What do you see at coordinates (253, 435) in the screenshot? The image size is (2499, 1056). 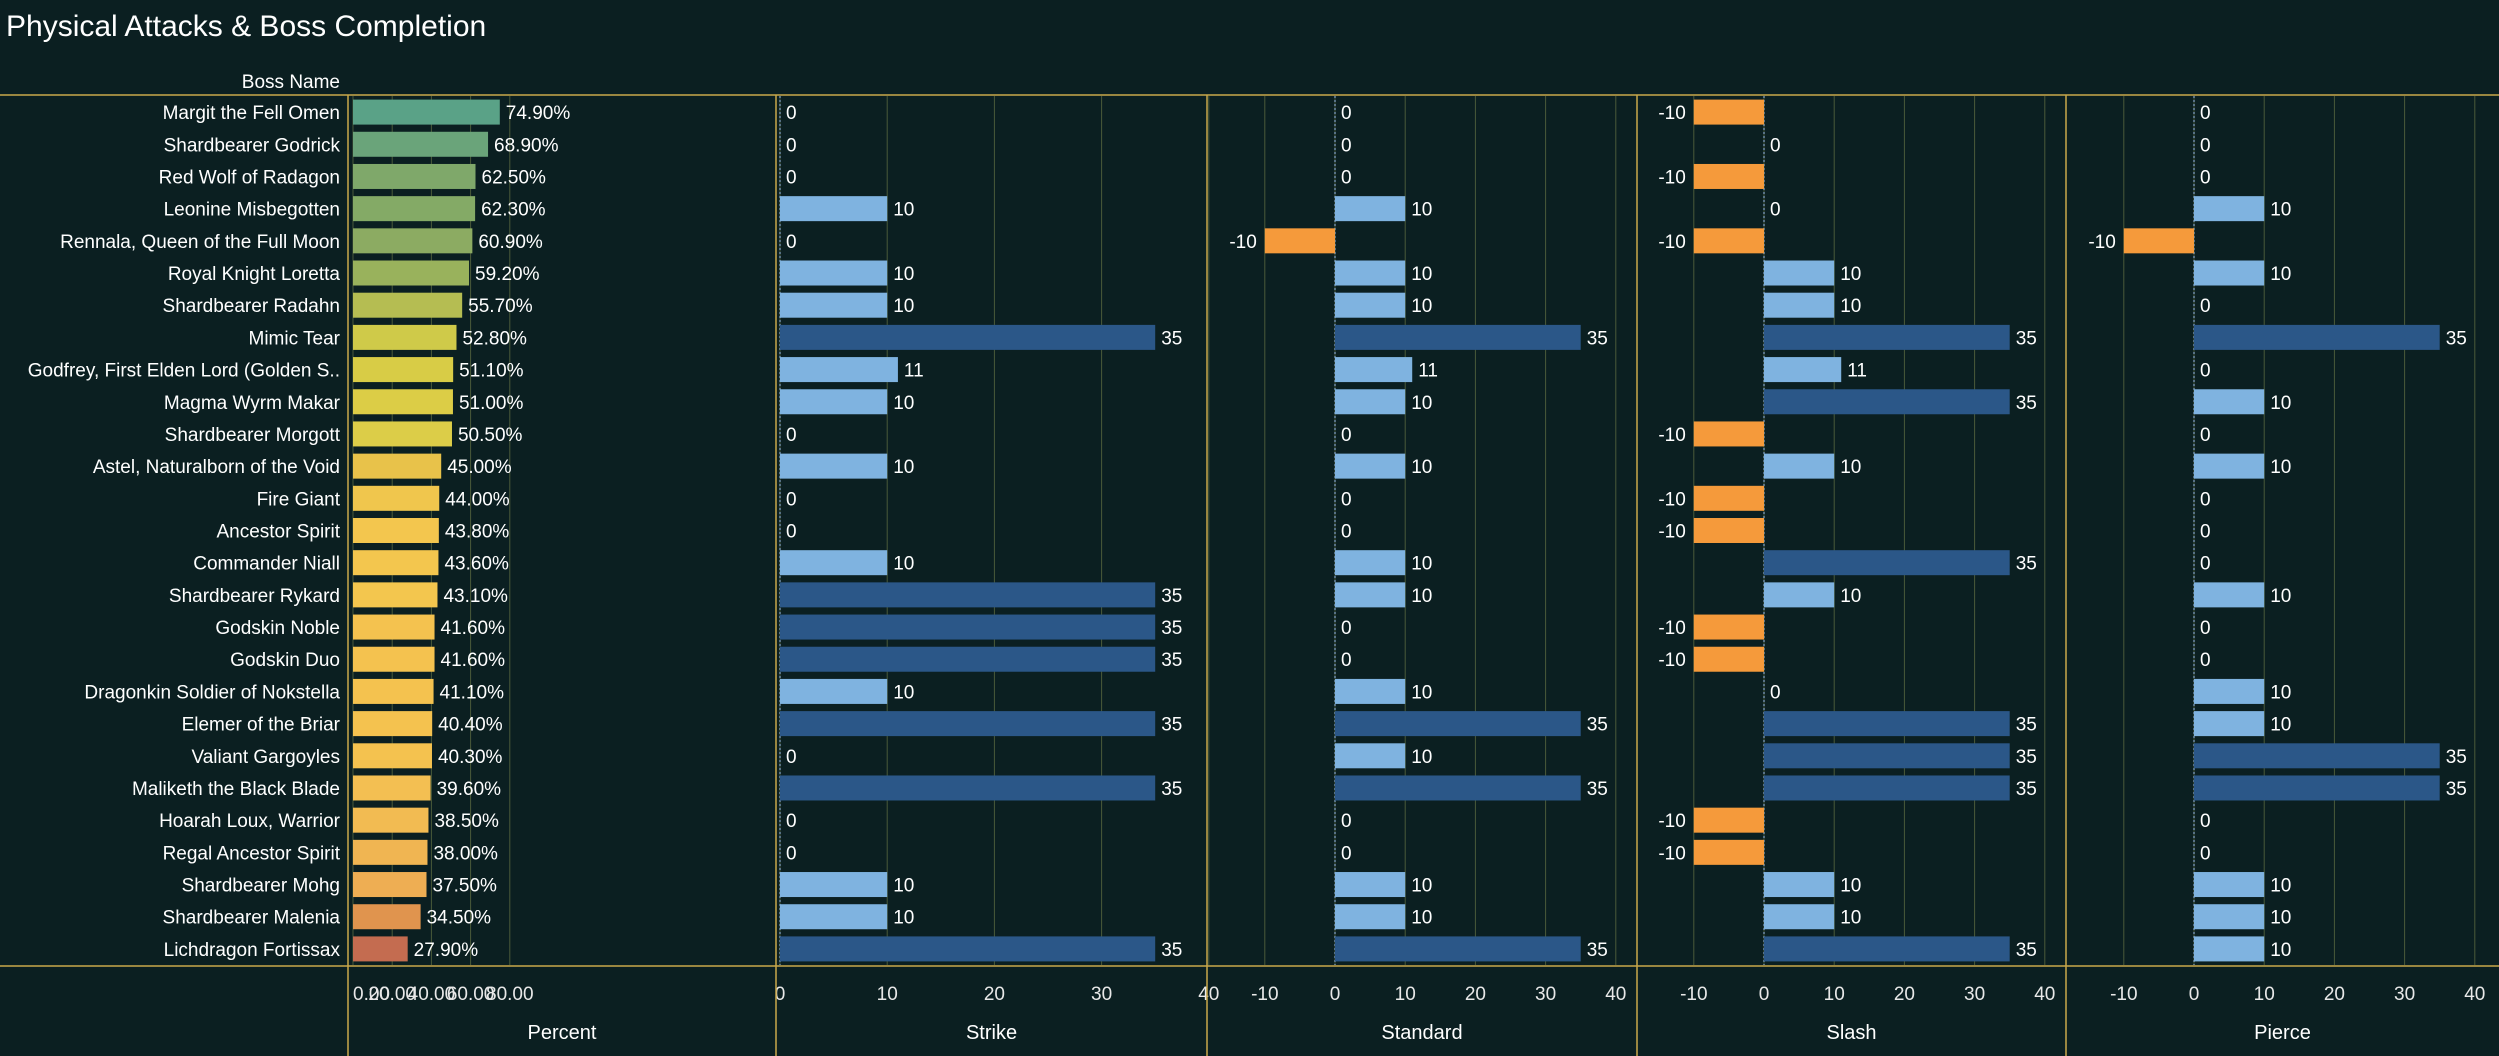 I see `boss-name-label: Shardbearer Morgott` at bounding box center [253, 435].